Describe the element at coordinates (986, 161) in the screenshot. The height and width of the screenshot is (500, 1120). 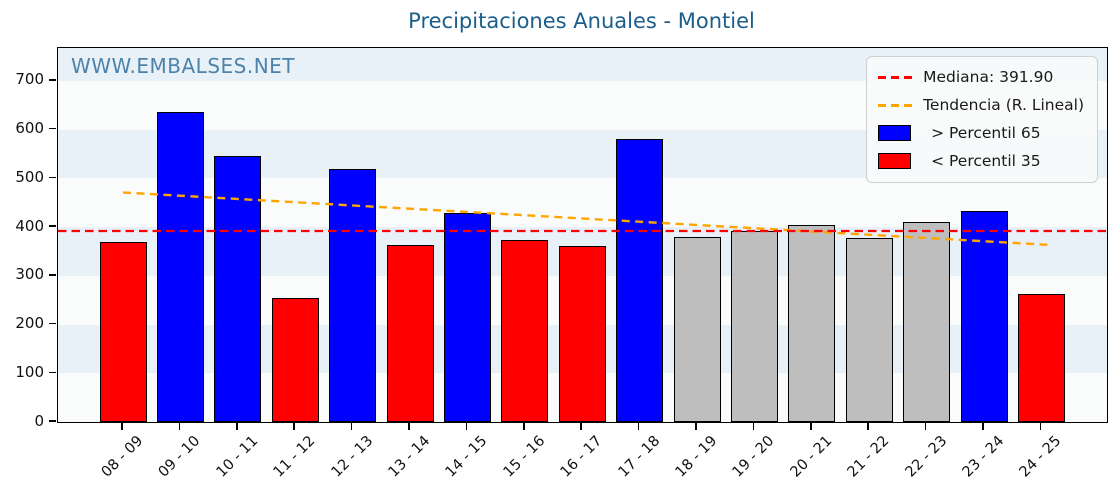
I see `legend-label-p35: < Percentil 35` at that location.